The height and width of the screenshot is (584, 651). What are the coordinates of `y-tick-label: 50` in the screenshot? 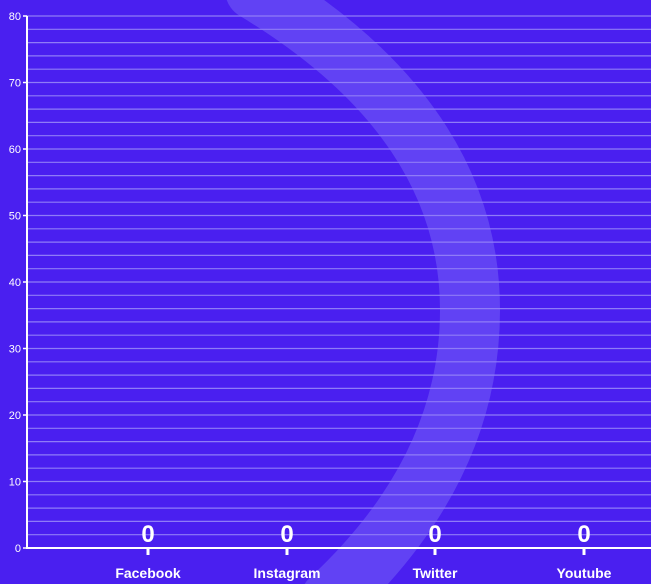 It's located at (15, 217).